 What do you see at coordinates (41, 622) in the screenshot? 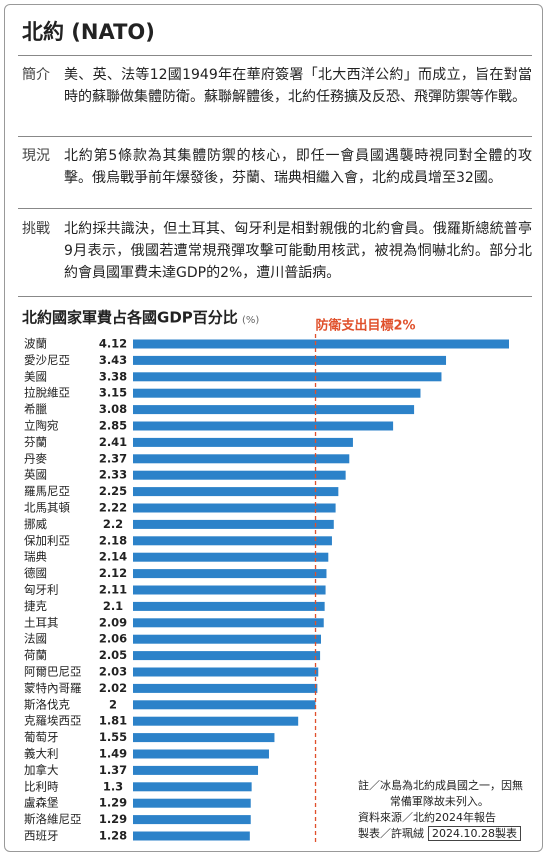
I see `category-label: 土耳其` at bounding box center [41, 622].